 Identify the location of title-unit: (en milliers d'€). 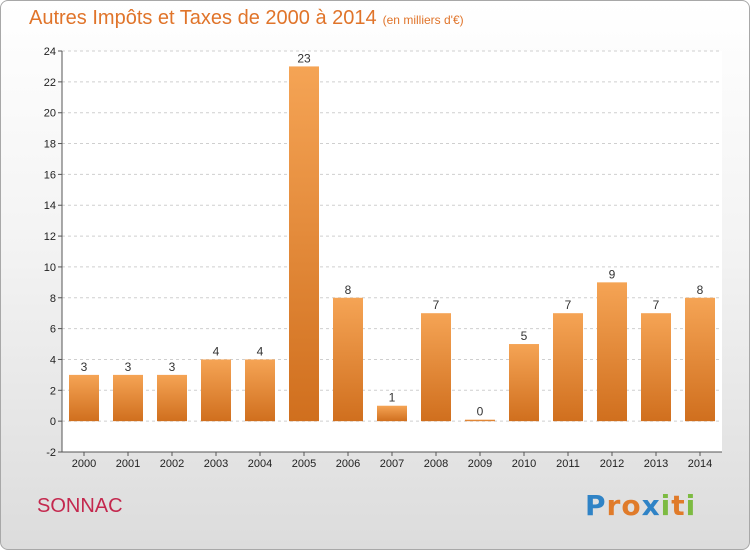
(423, 20).